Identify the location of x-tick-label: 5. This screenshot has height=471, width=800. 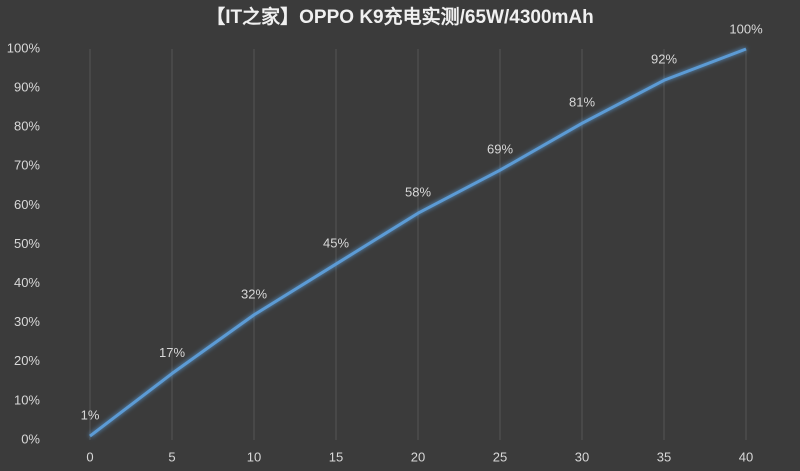
(171, 456).